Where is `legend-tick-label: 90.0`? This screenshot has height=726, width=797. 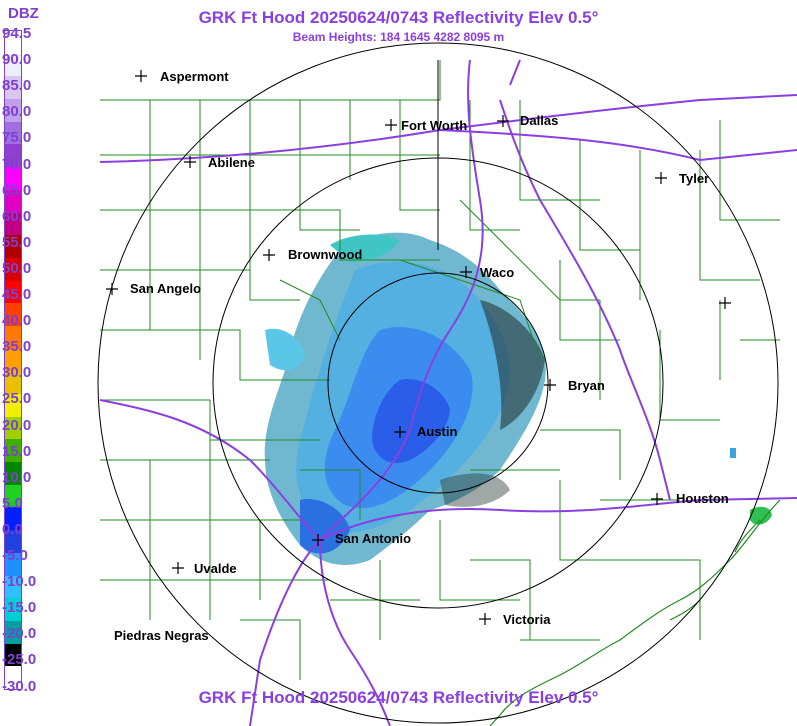
legend-tick-label: 90.0 is located at coordinates (17, 60).